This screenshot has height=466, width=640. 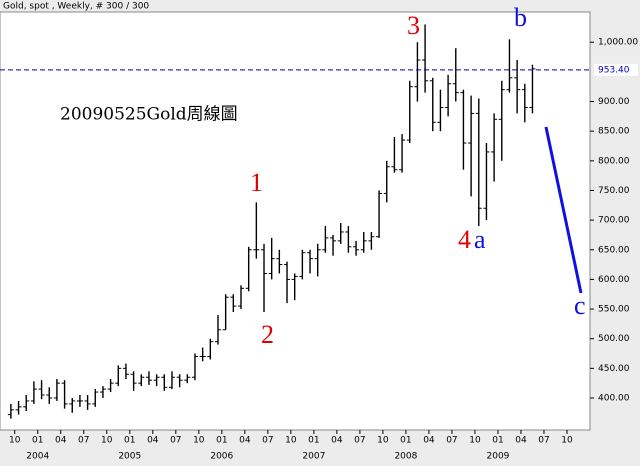 What do you see at coordinates (76, 7) in the screenshot?
I see `chart-title: Gold, spot , Weekly, # 300 / 300` at bounding box center [76, 7].